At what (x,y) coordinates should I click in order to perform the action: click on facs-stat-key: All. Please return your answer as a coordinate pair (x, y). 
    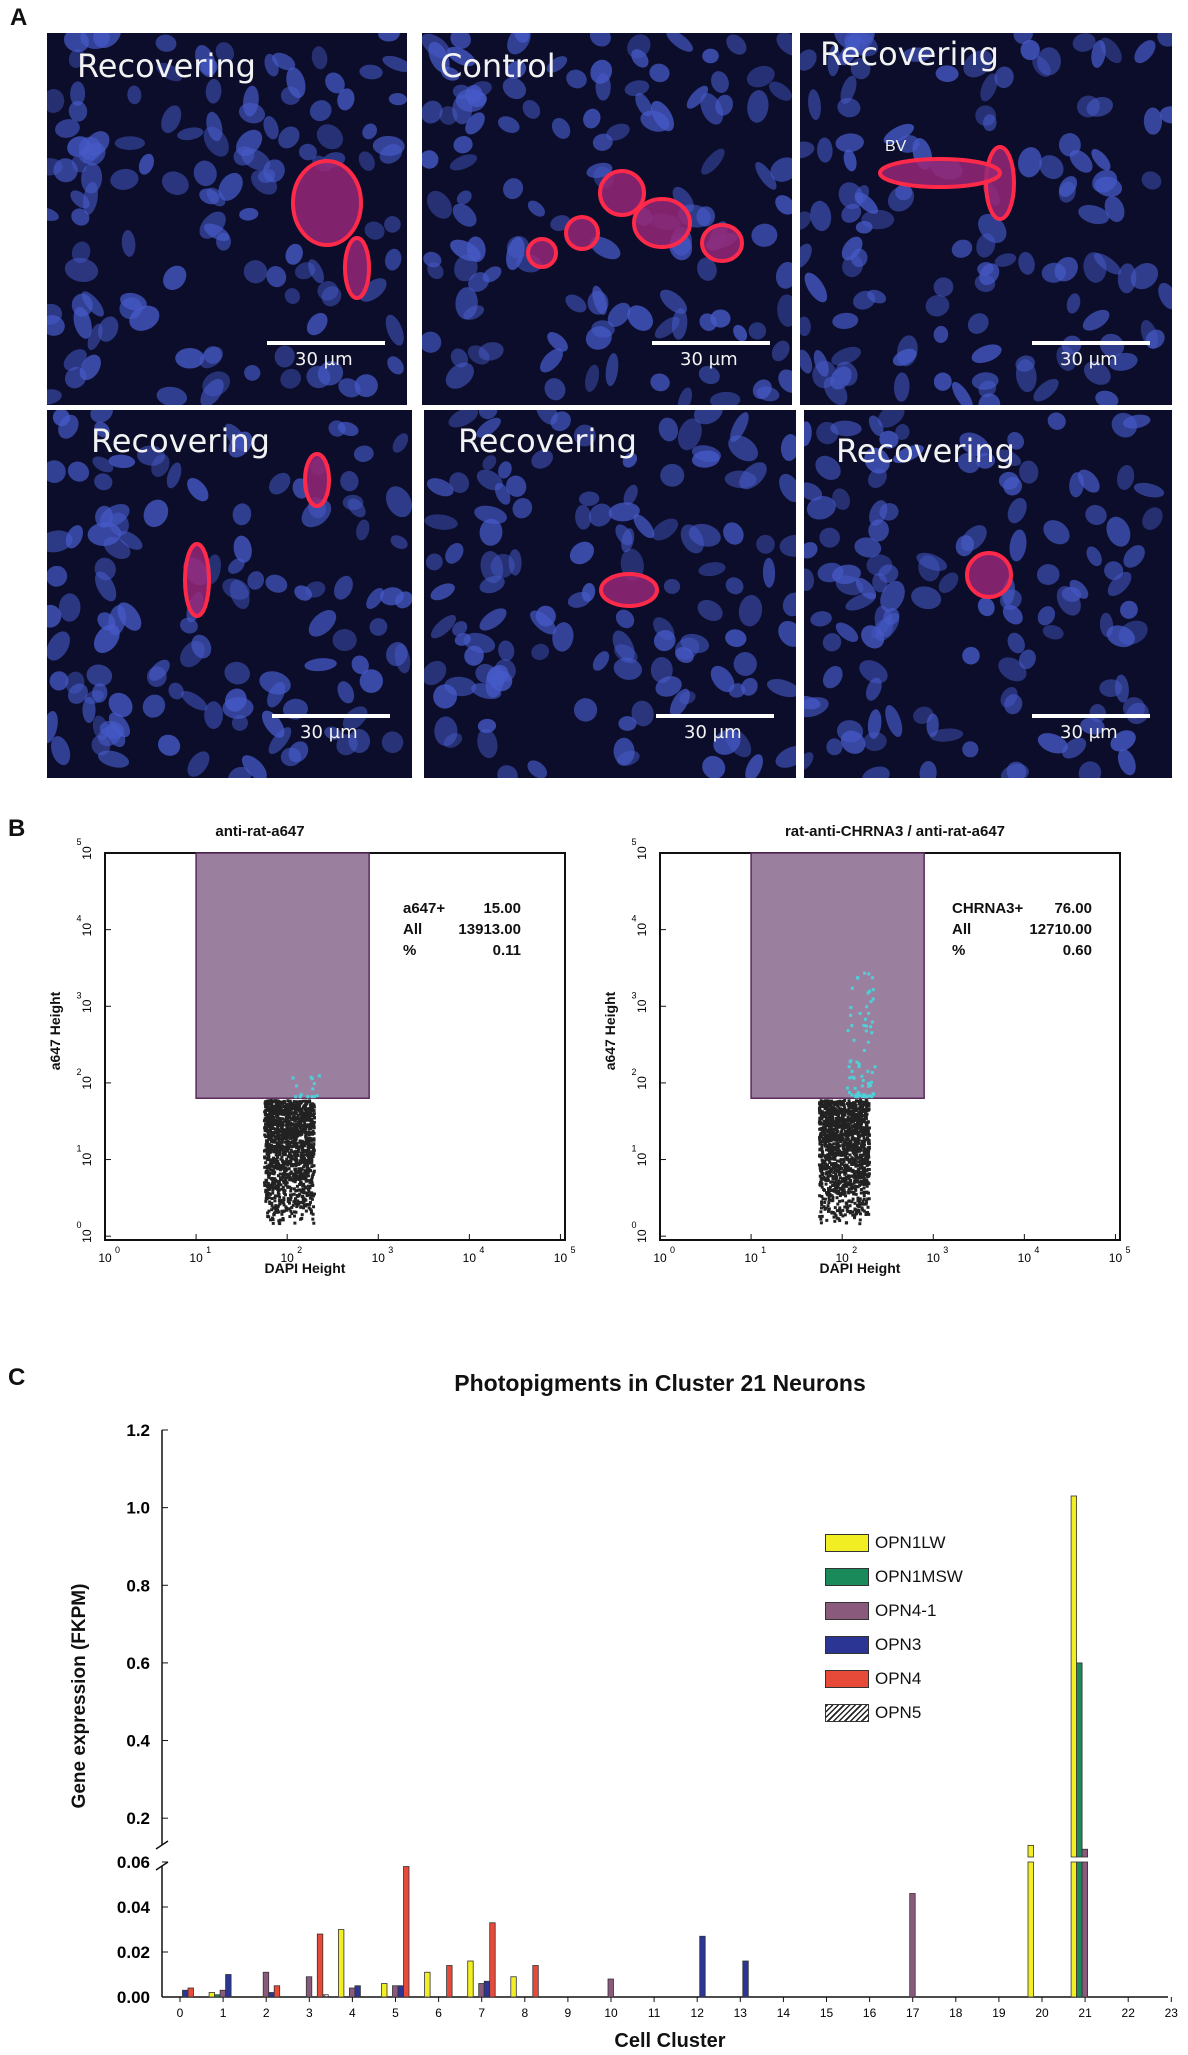
    Looking at the image, I should click on (962, 929).